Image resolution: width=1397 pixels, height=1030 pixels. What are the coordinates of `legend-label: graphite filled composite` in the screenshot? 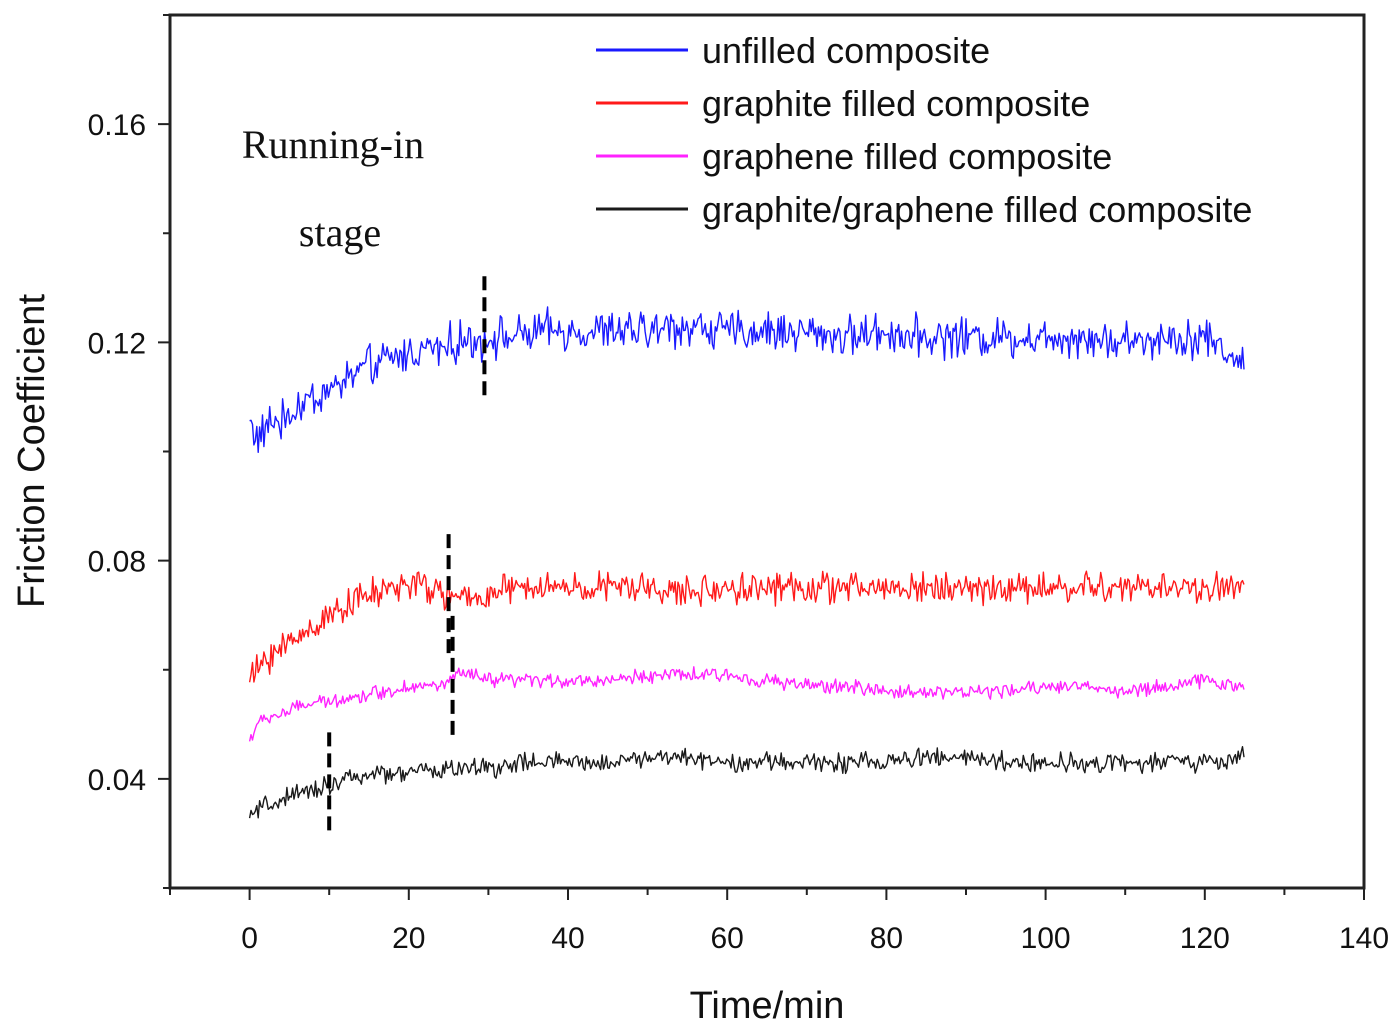 It's located at (896, 103).